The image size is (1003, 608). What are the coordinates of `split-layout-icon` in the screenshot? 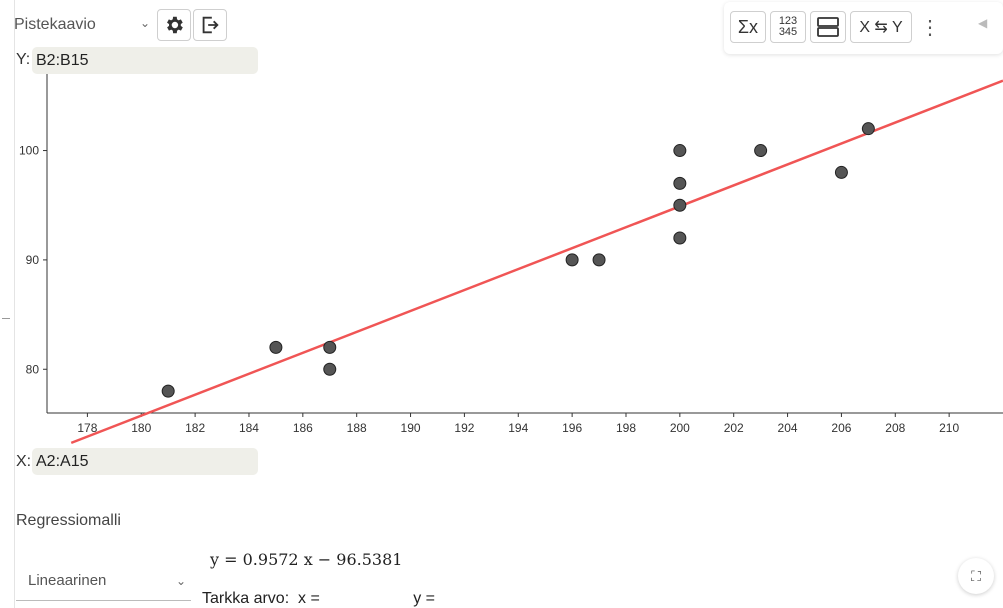 It's located at (828, 27).